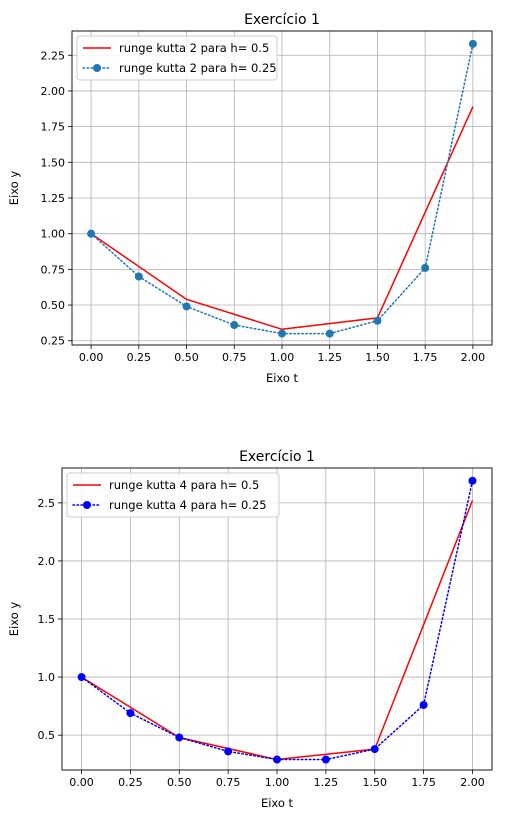 The height and width of the screenshot is (814, 512). Describe the element at coordinates (47, 619) in the screenshot. I see `y-tick-label: 1.5` at that location.